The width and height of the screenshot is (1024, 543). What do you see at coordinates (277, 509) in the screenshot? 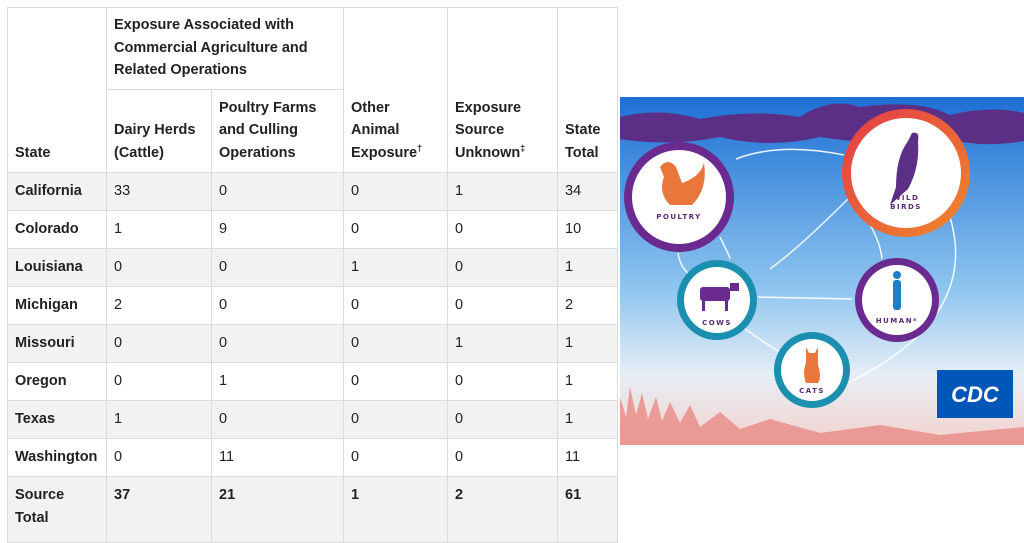
I see `cell: 21` at bounding box center [277, 509].